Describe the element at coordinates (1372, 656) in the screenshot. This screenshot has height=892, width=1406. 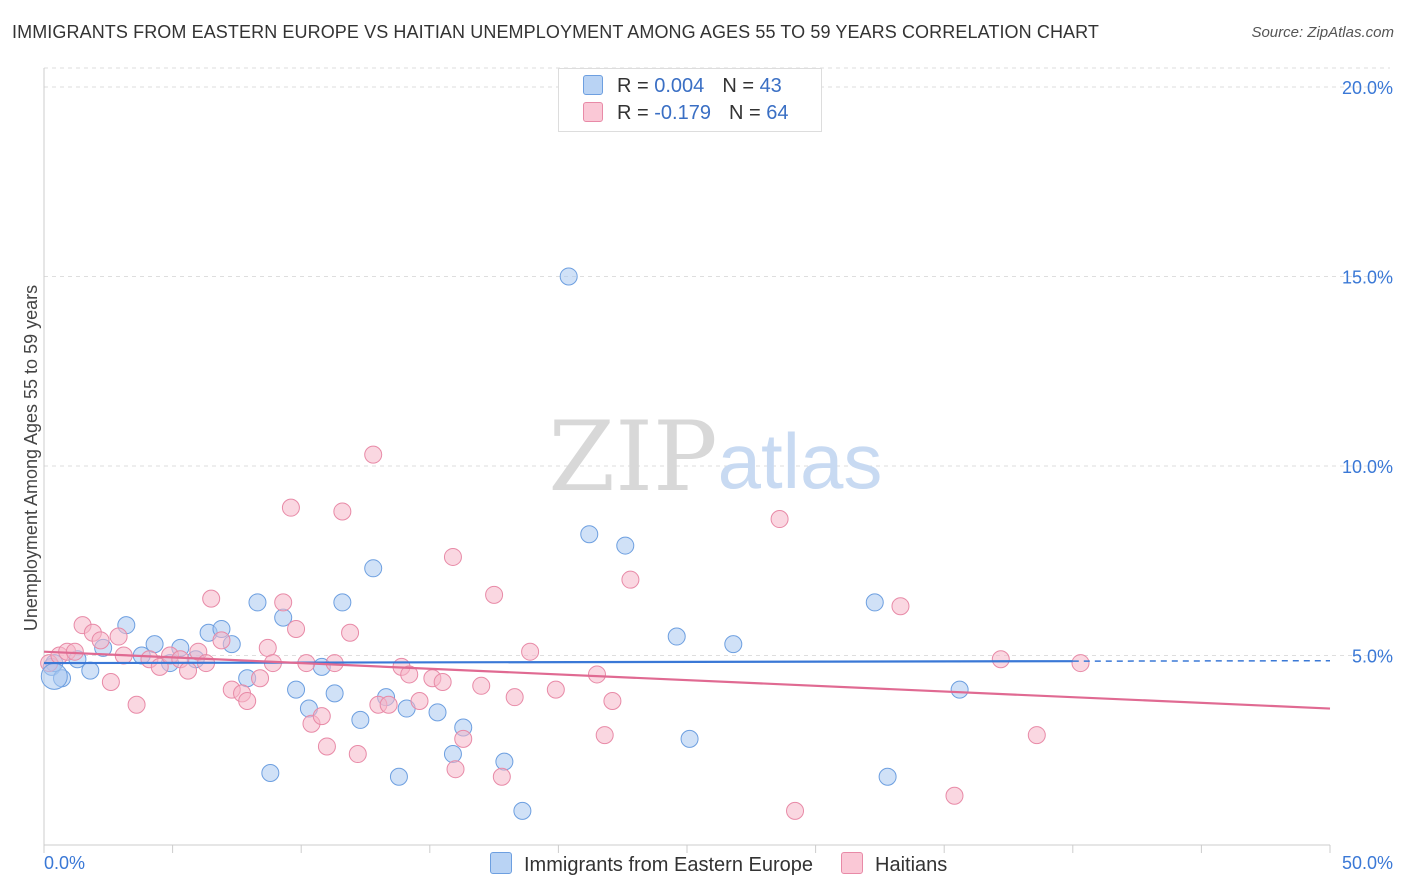
I see `y-tick-label: 5.0%` at that location.